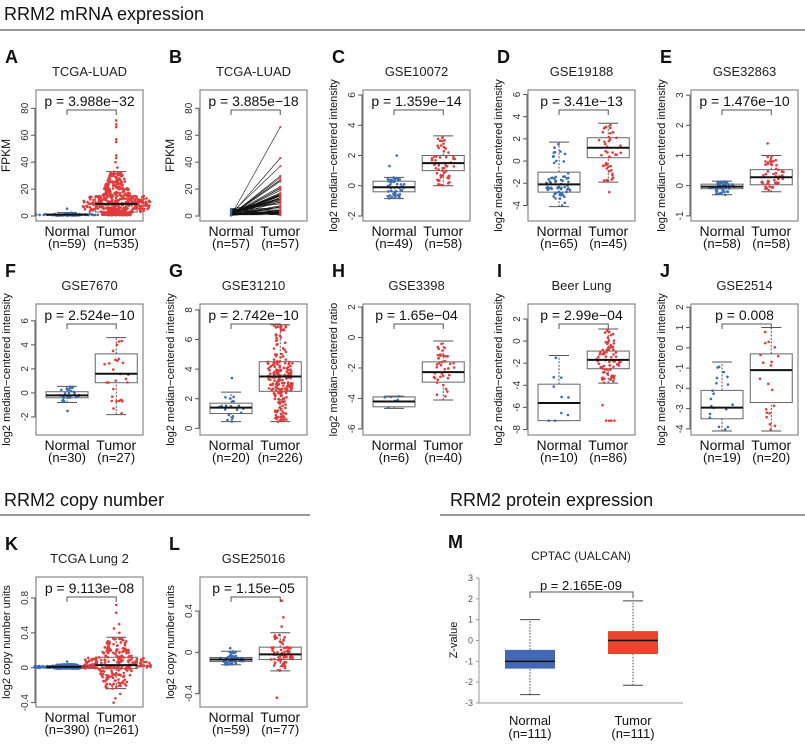  I want to click on y-tick-label: -2, so click(352, 367).